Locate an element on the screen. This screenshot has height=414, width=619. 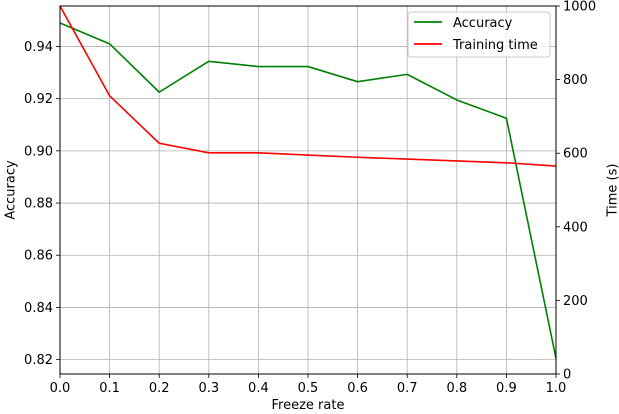
left-y-axis-label: Accuracy is located at coordinates (11, 190).